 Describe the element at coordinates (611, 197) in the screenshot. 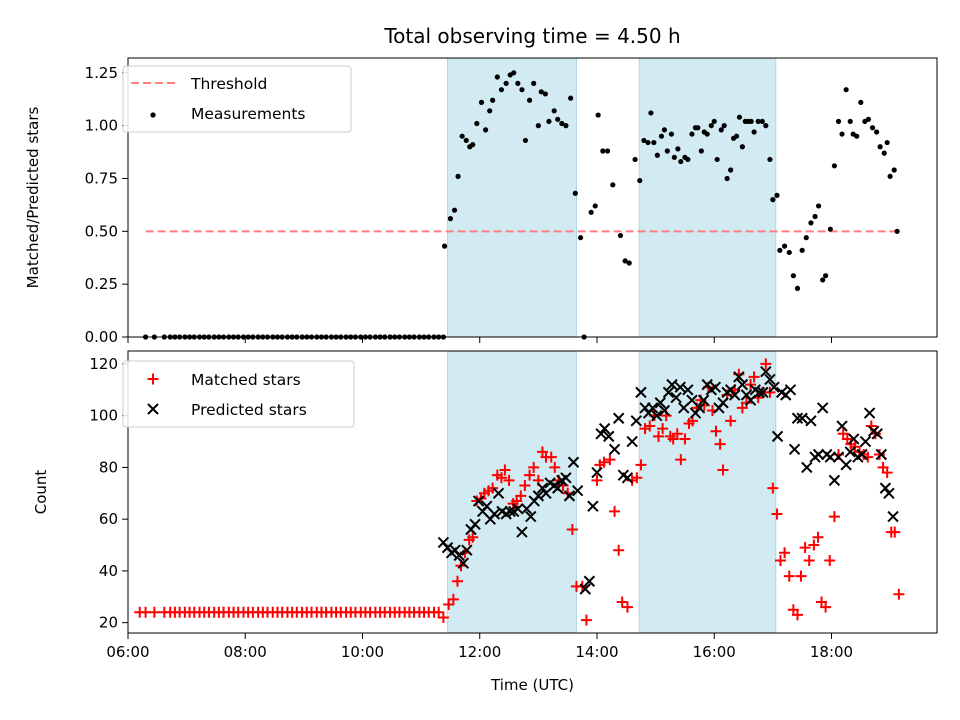

I see `top-shaded-intervals` at that location.